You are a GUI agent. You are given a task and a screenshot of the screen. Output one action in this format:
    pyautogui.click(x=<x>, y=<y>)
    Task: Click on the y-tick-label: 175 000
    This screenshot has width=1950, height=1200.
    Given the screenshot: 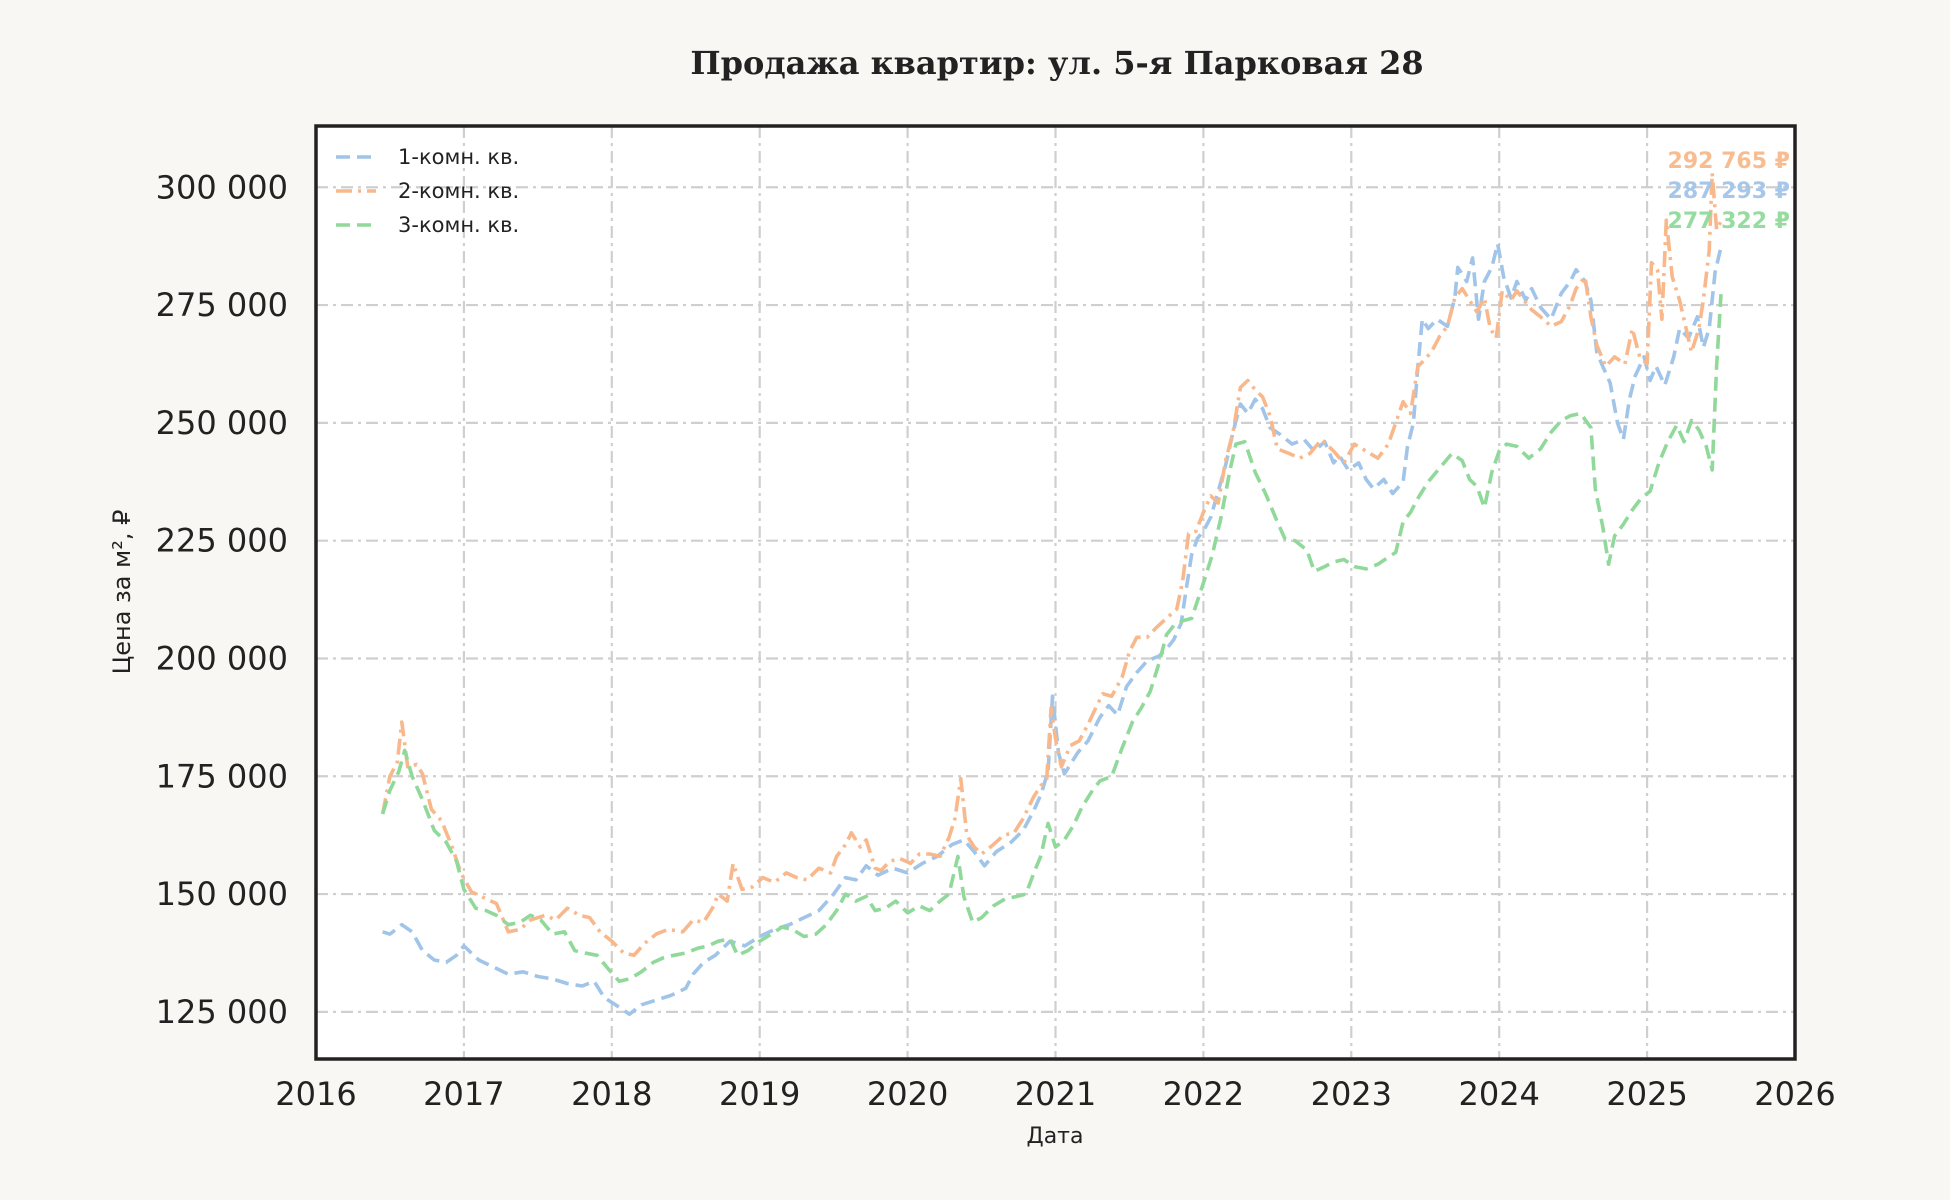 What is the action you would take?
    pyautogui.click(x=222, y=776)
    